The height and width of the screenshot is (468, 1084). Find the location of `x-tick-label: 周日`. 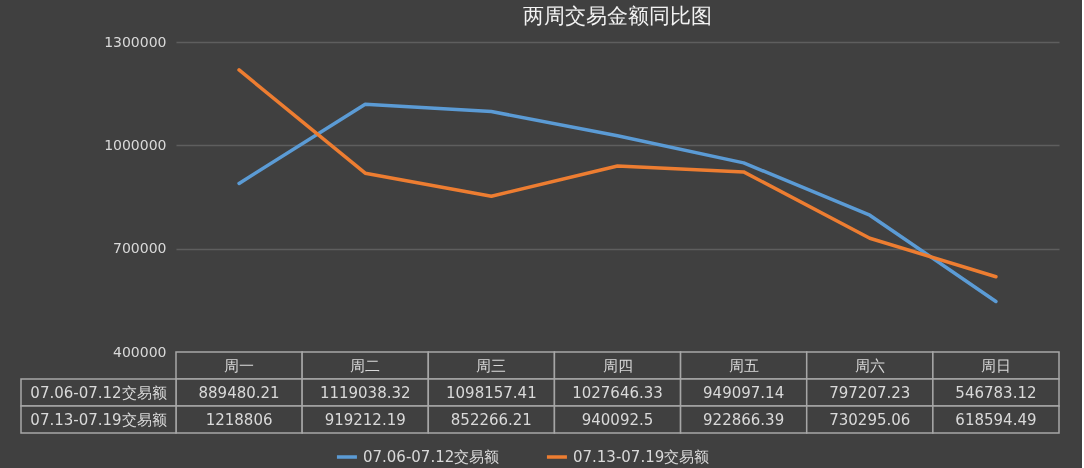

x-tick-label: 周日 is located at coordinates (995, 365).